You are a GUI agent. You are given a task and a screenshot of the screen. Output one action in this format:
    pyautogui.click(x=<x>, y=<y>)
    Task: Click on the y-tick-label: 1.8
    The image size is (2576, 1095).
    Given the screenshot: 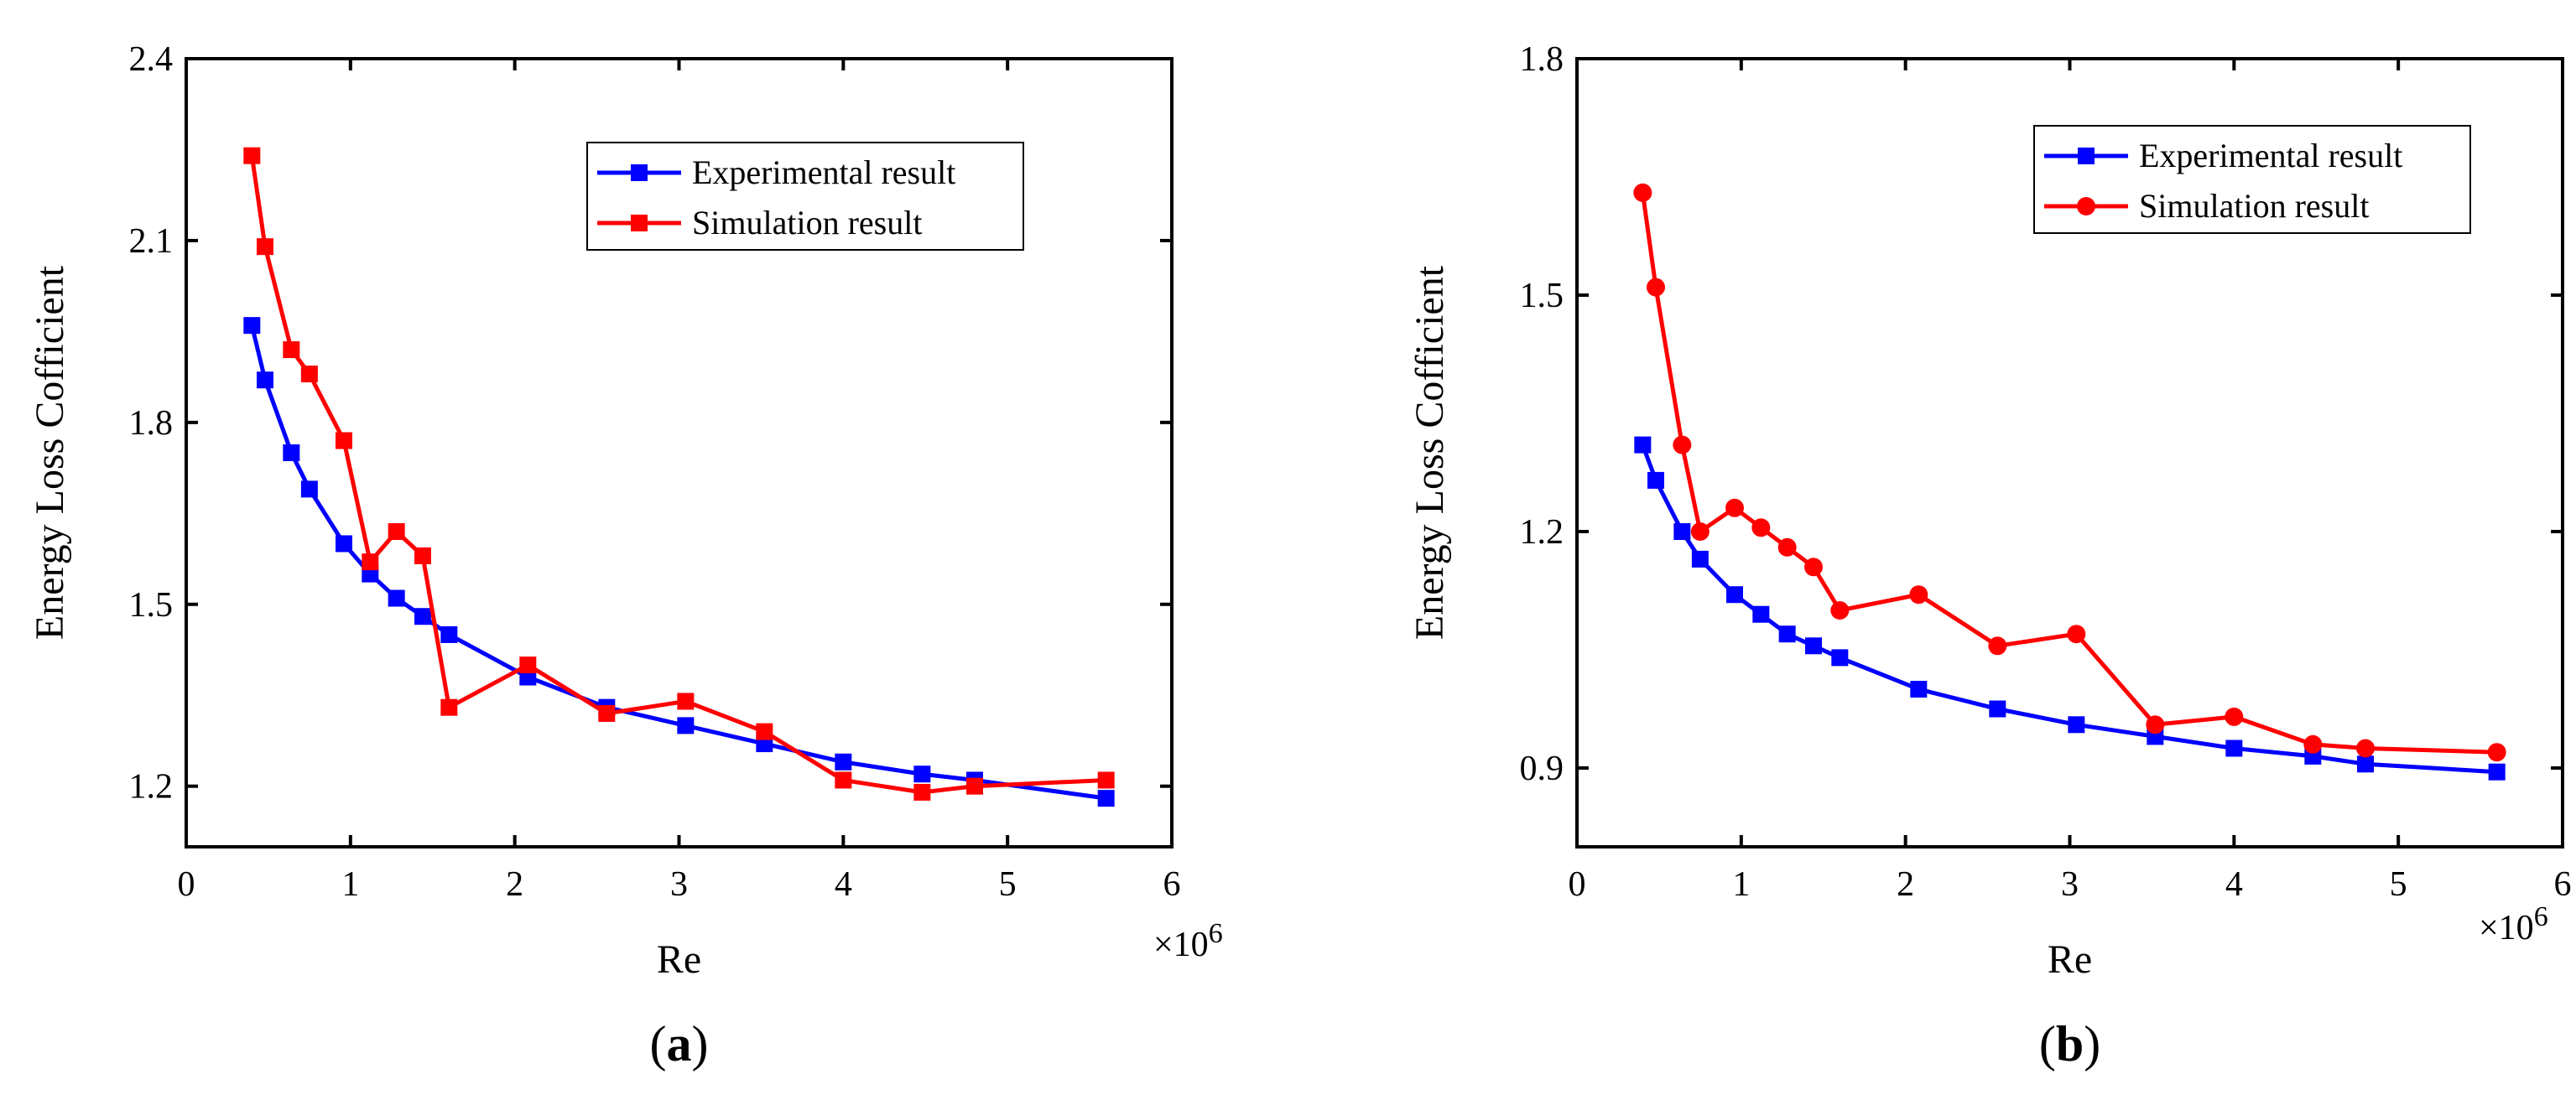 What is the action you would take?
    pyautogui.click(x=1542, y=59)
    